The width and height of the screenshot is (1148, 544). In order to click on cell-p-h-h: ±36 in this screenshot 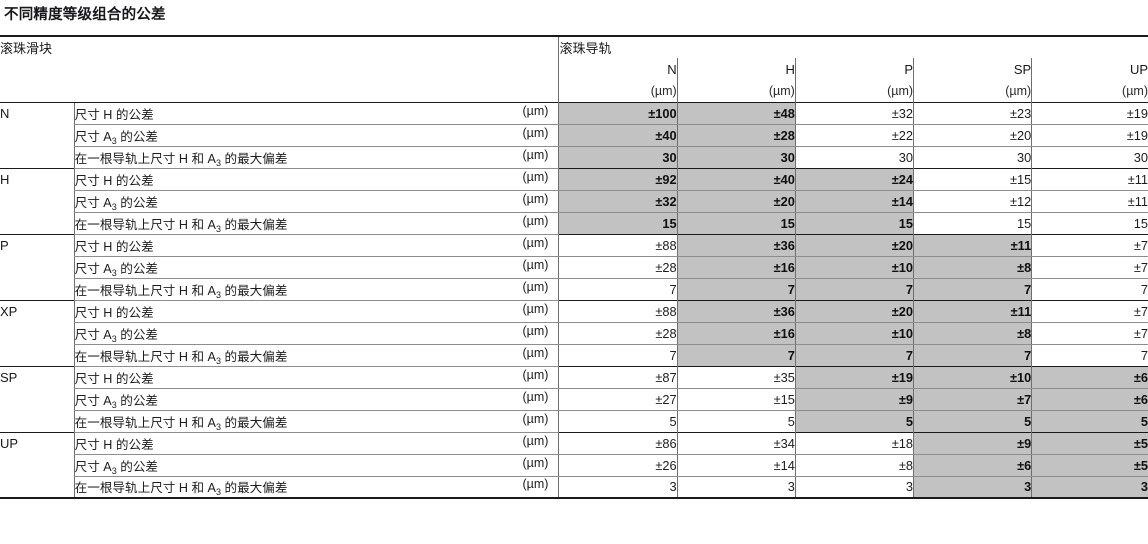, I will do `click(736, 245)`.